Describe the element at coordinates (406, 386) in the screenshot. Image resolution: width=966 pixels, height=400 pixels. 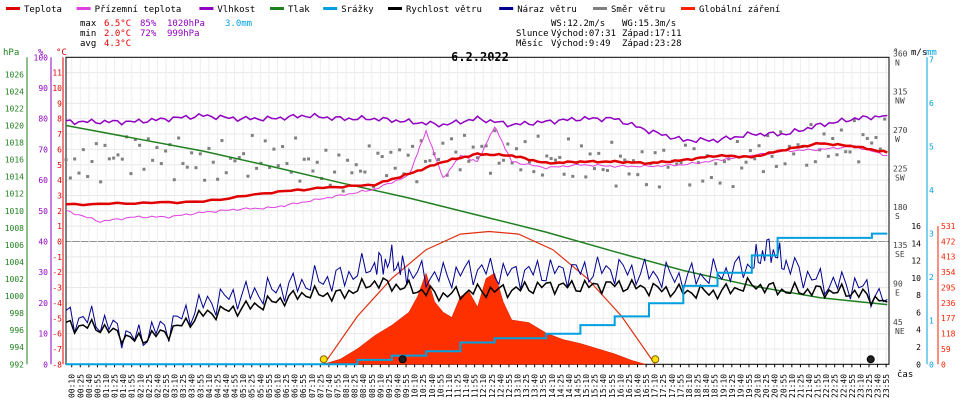
I see `x-tick-label: 09:55` at that location.